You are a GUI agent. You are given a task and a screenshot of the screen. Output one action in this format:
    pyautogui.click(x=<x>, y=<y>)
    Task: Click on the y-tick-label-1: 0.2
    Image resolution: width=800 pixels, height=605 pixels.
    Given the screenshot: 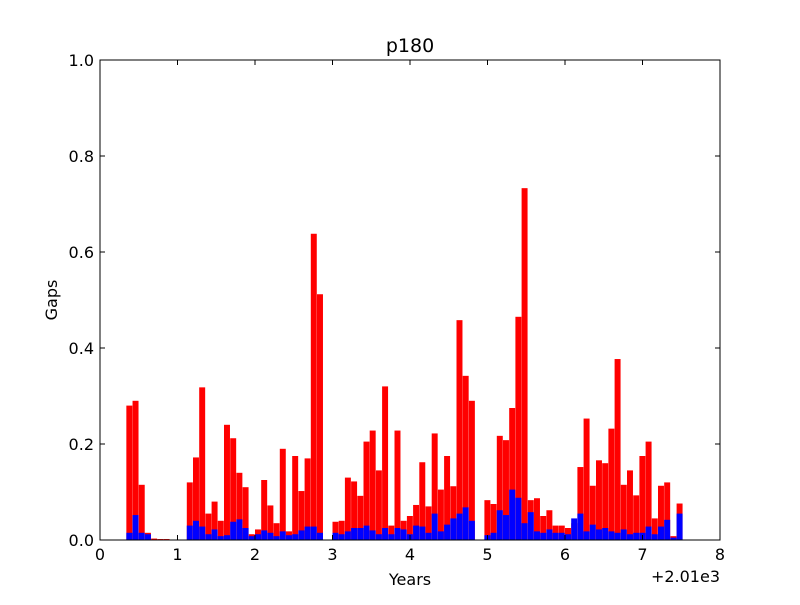 What is the action you would take?
    pyautogui.click(x=81, y=444)
    